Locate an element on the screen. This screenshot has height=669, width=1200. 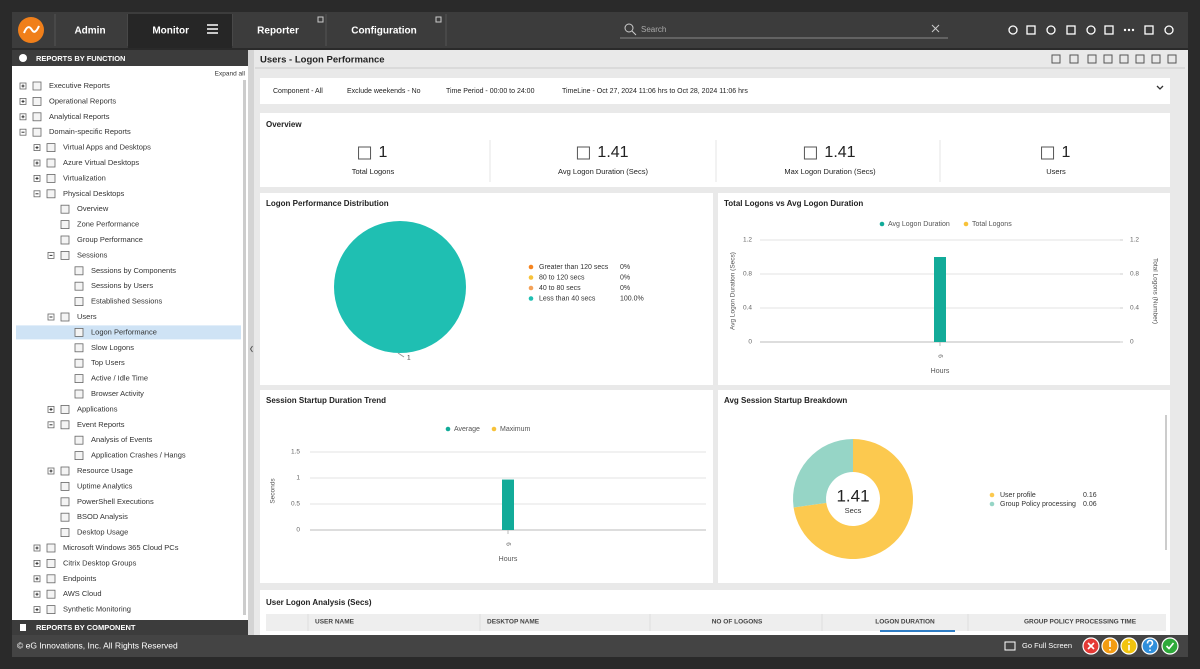
tree-item: Sessions is located at coordinates (92, 254).